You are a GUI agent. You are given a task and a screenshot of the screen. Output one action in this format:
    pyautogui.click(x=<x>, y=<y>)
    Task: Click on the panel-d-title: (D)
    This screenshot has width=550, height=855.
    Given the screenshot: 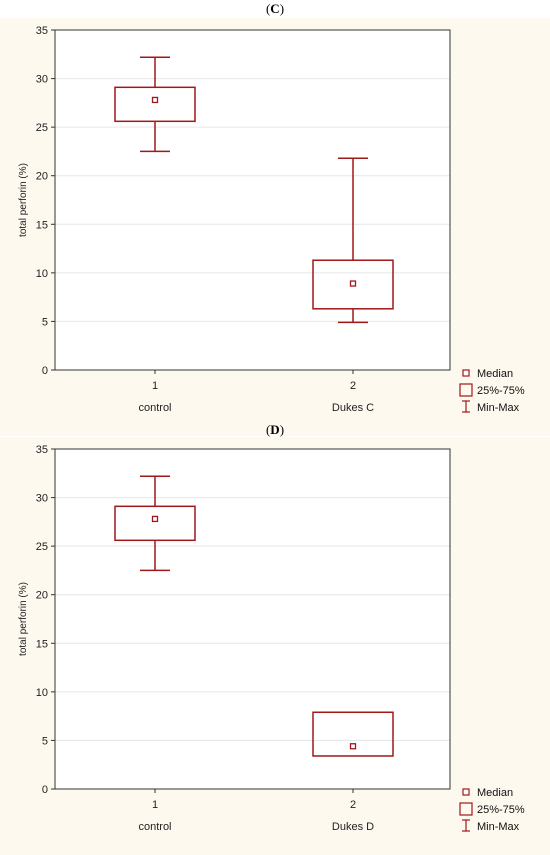 What is the action you would take?
    pyautogui.click(x=275, y=429)
    